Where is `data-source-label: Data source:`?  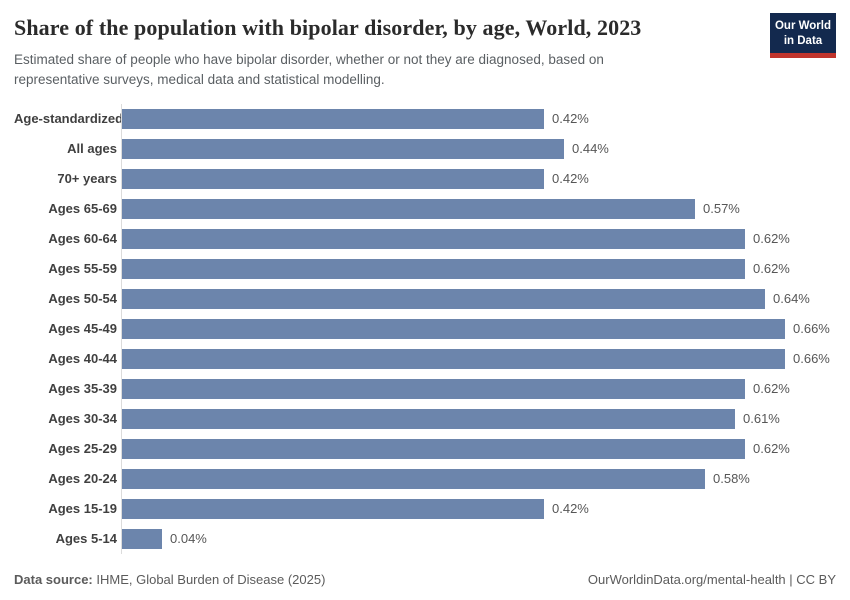
data-source-label: Data source: is located at coordinates (53, 579).